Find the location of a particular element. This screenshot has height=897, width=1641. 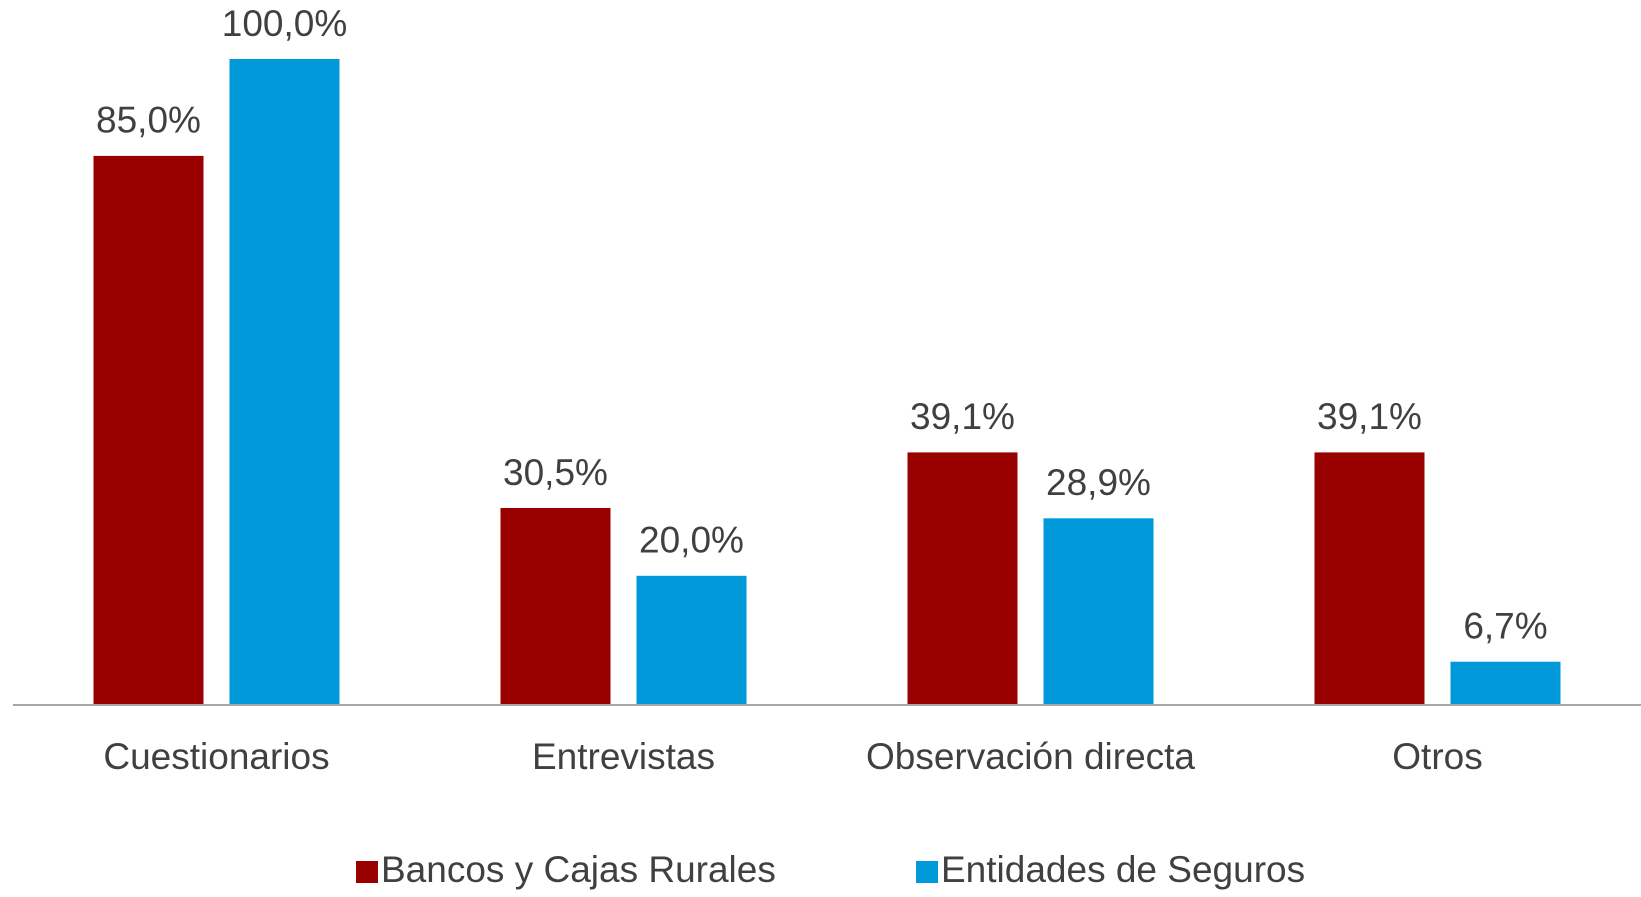

legend-label: Entidades de Seguros is located at coordinates (1123, 869).